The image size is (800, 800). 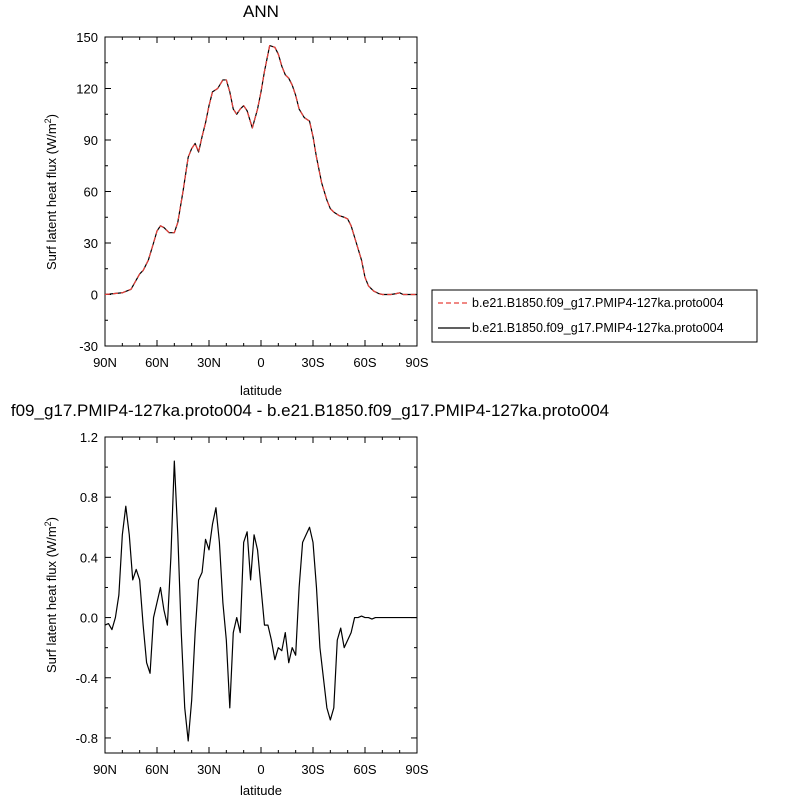 I want to click on top-y-tick-label: 0, so click(x=94, y=295).